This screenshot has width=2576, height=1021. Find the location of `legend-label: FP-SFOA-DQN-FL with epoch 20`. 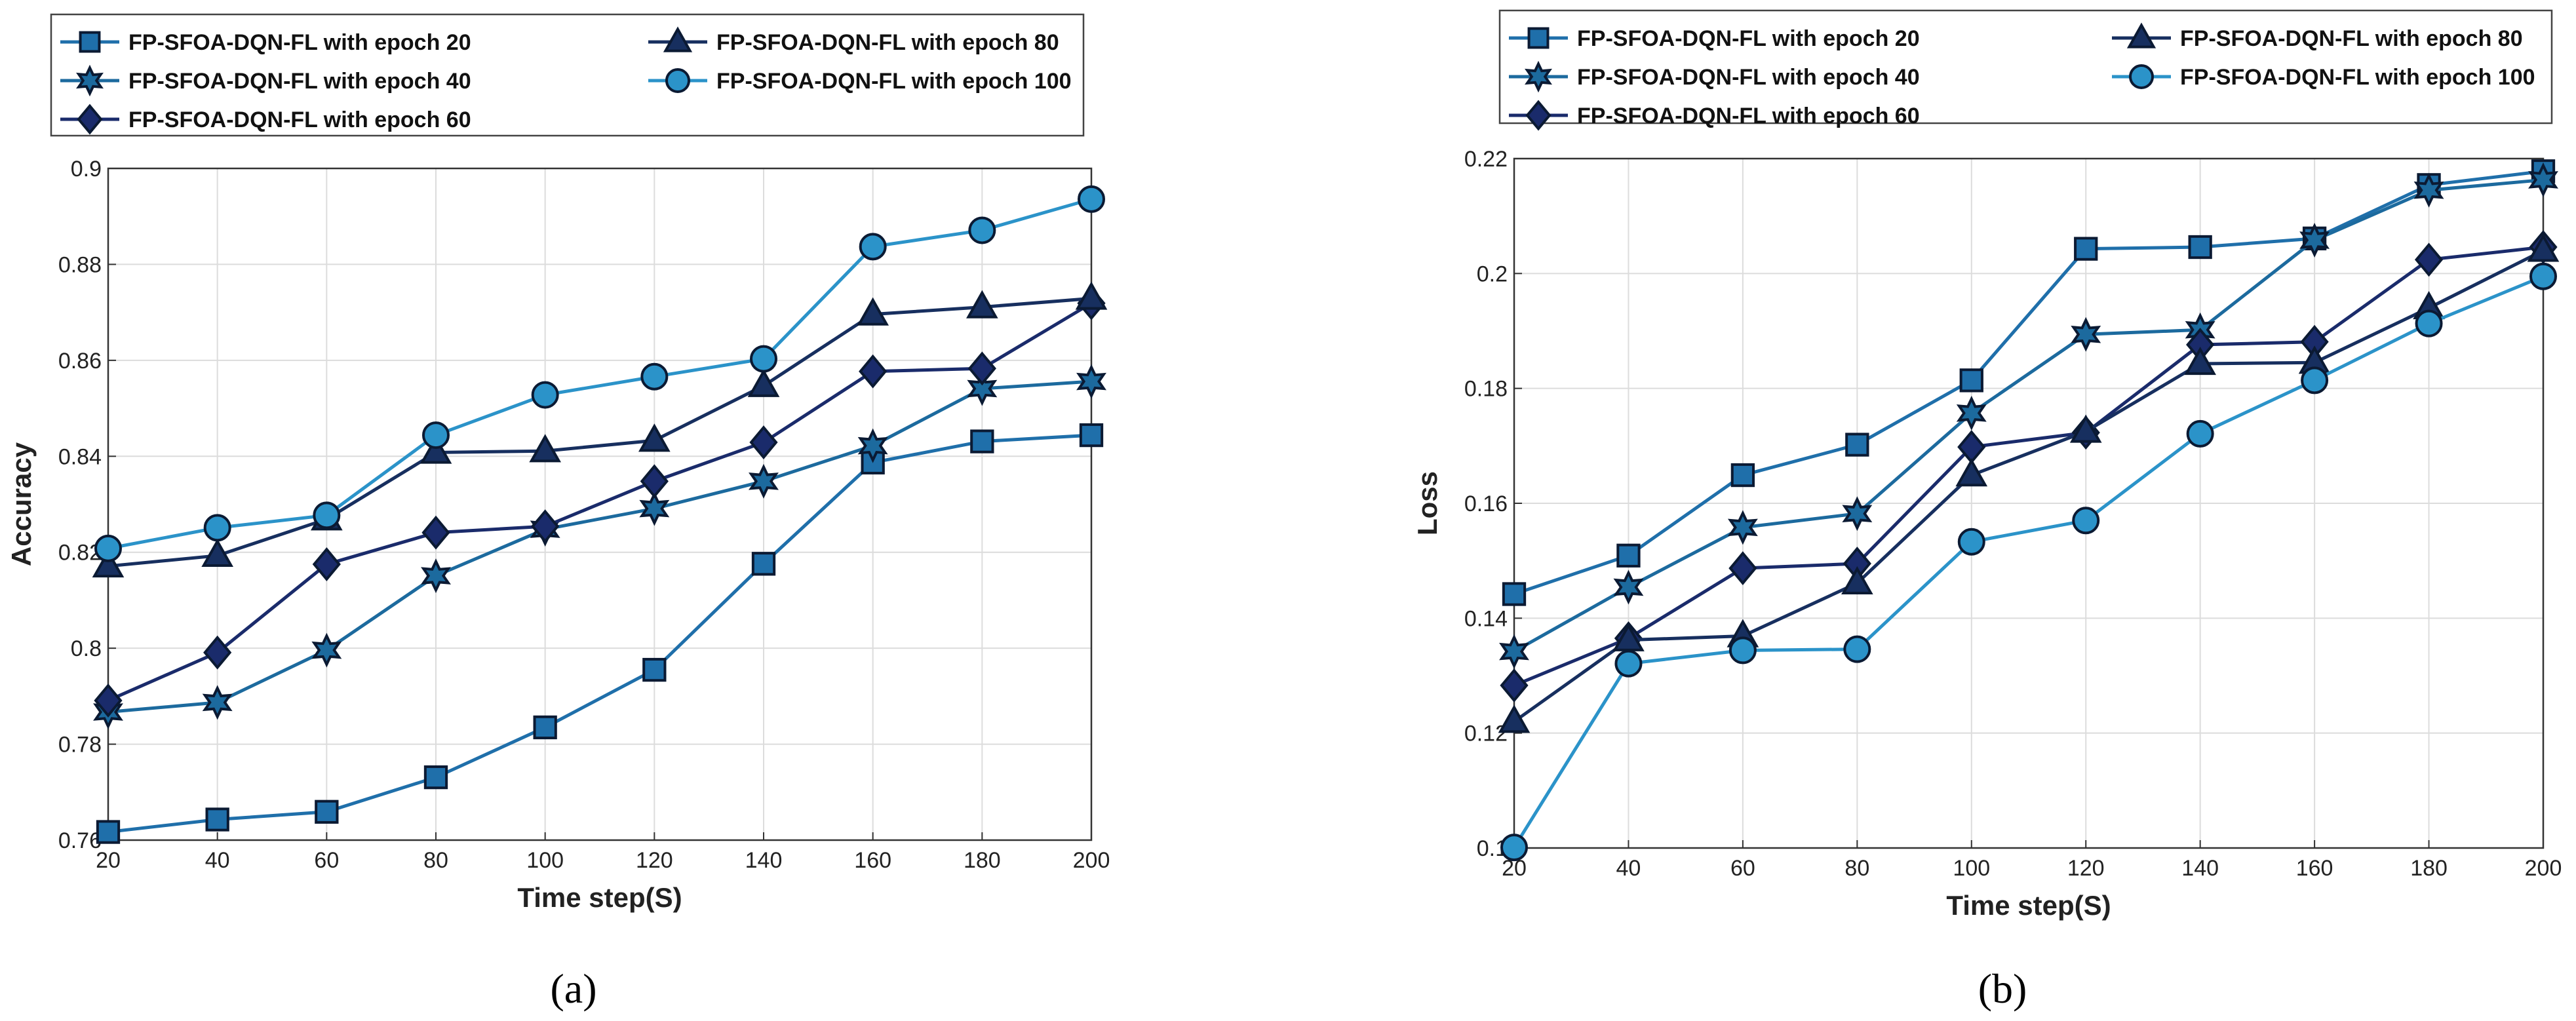

legend-label: FP-SFOA-DQN-FL with epoch 20 is located at coordinates (299, 42).